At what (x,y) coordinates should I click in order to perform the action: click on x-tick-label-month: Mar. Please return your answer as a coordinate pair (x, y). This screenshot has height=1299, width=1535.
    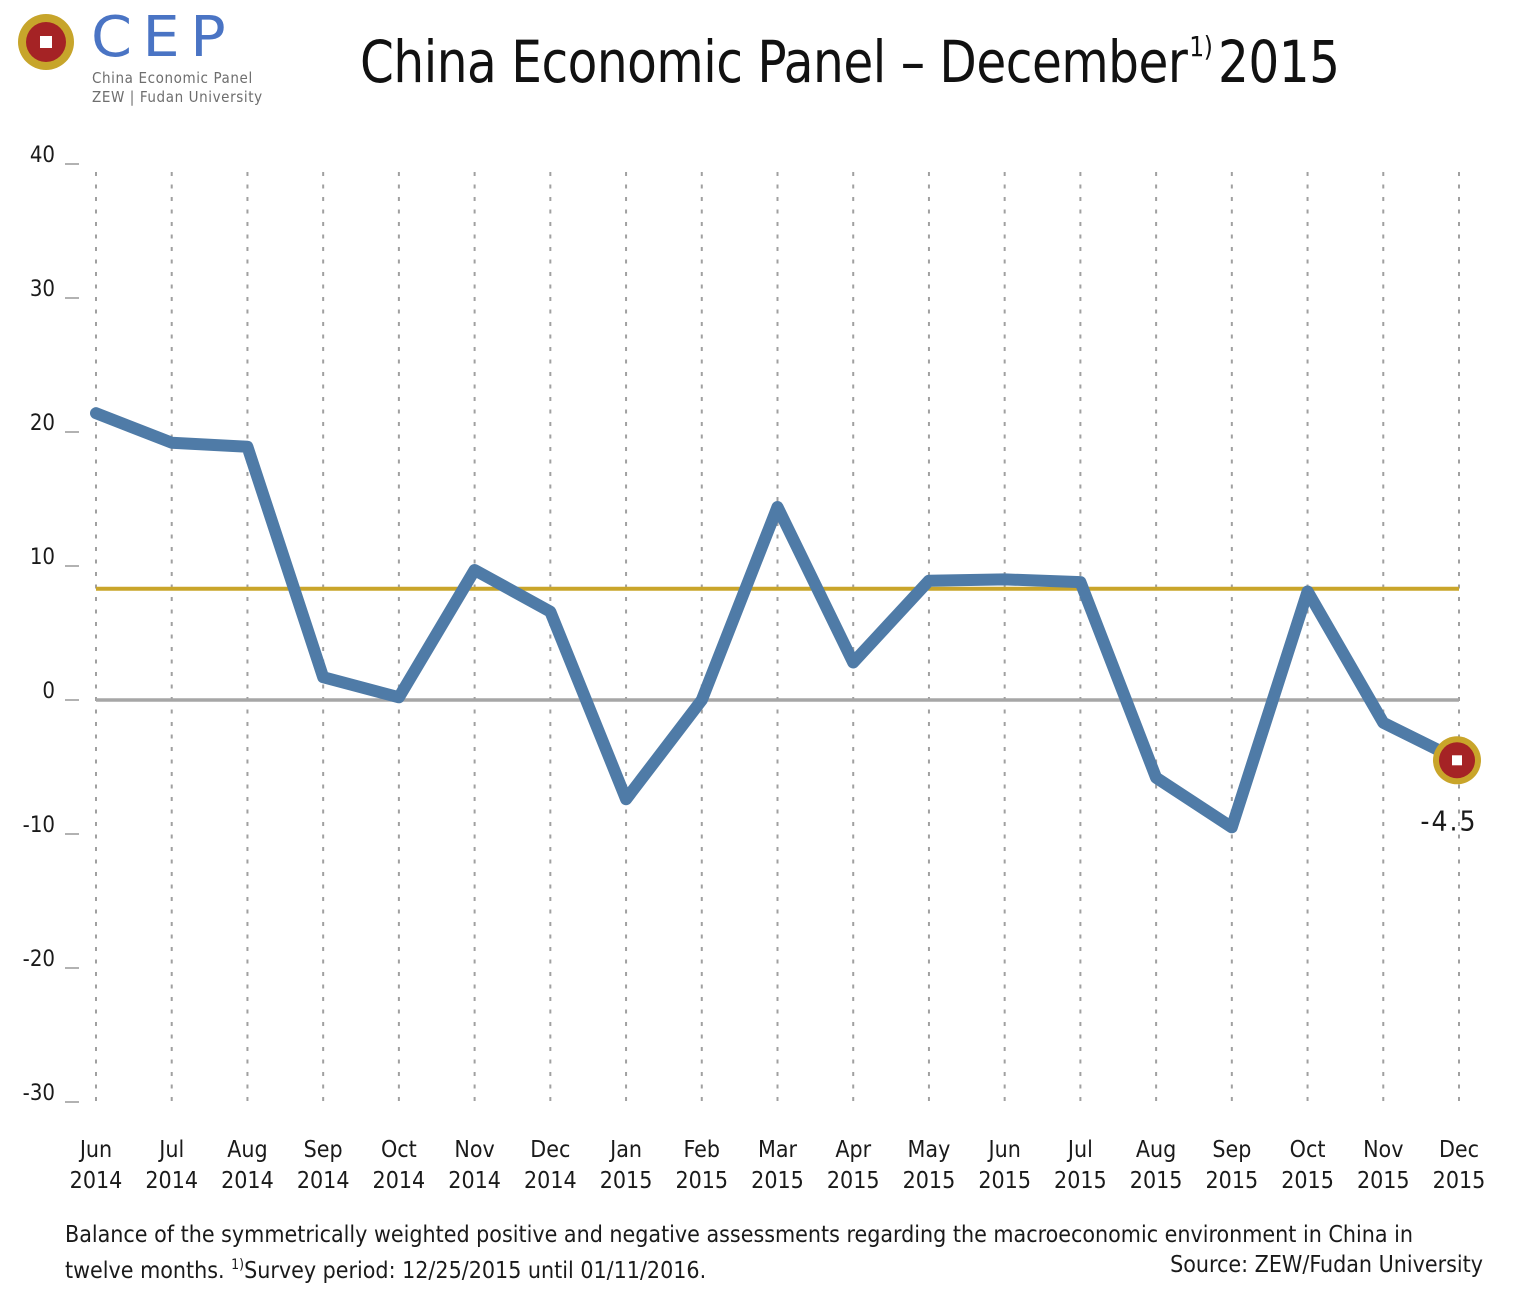
    Looking at the image, I should click on (778, 1150).